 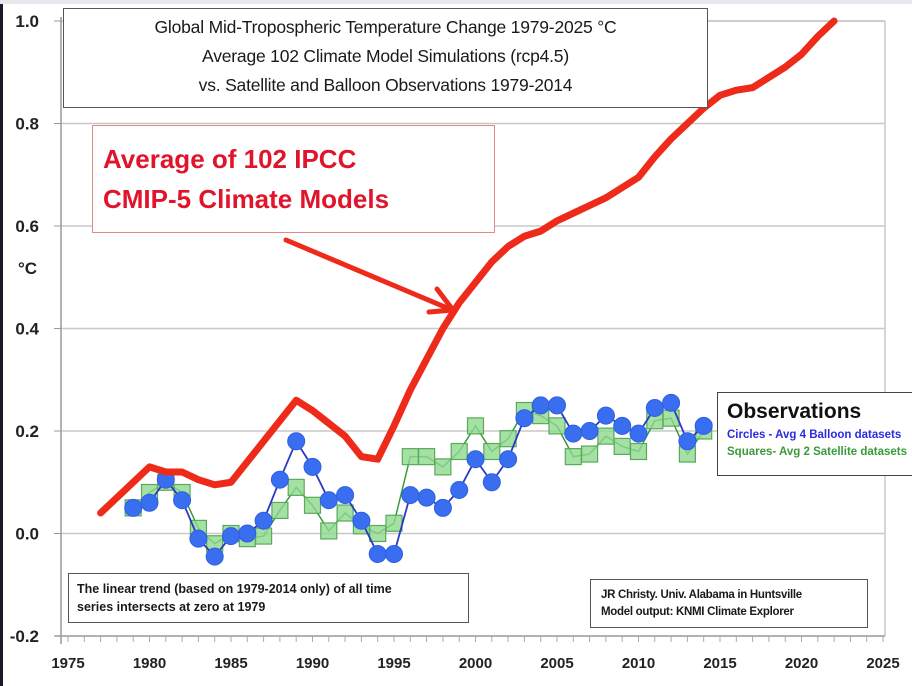 What do you see at coordinates (24, 636) in the screenshot?
I see `y-tick-label: -0.2` at bounding box center [24, 636].